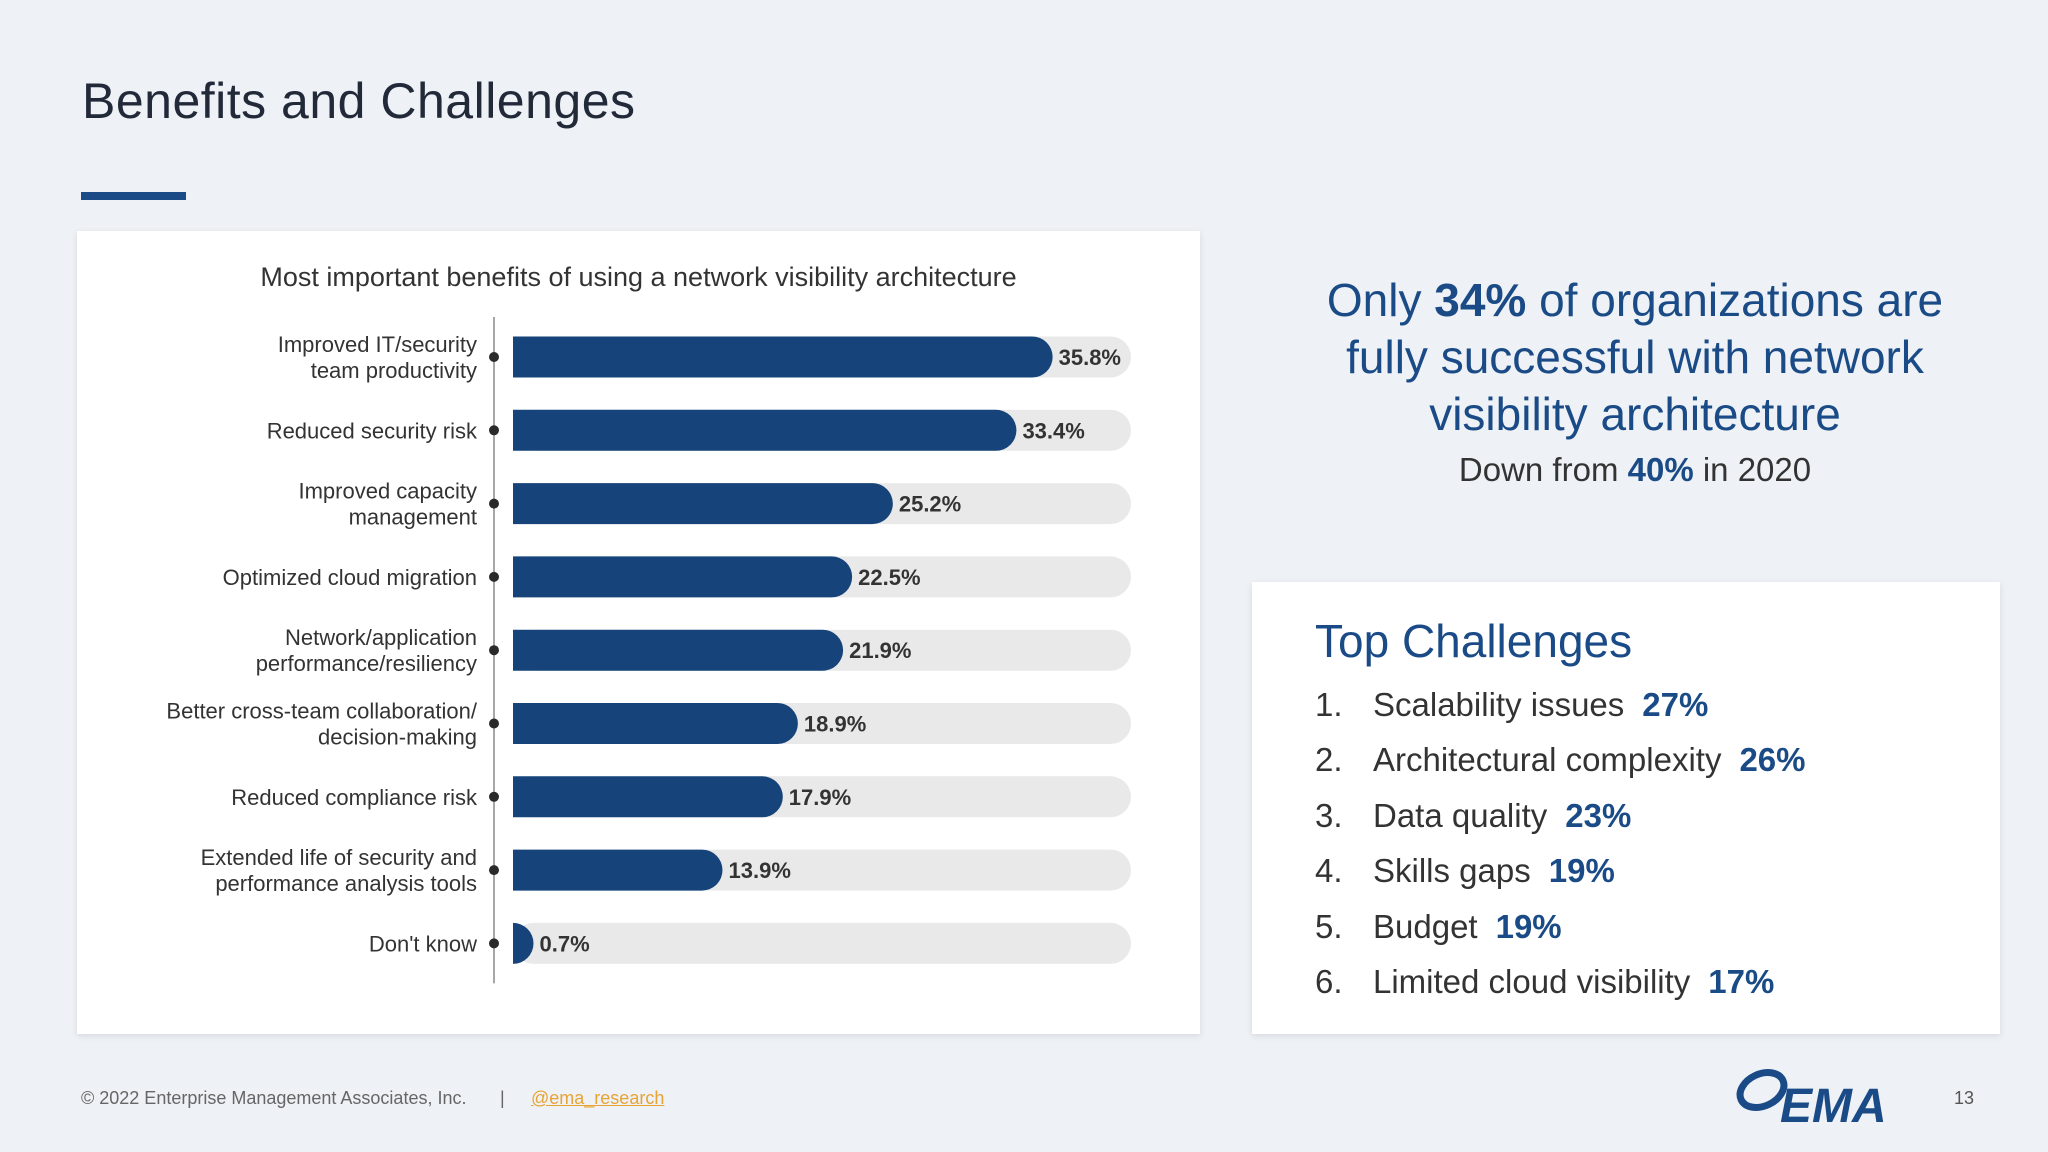 Image resolution: width=2048 pixels, height=1152 pixels. Describe the element at coordinates (1532, 981) in the screenshot. I see `challenge-label: Limited cloud visibility` at that location.